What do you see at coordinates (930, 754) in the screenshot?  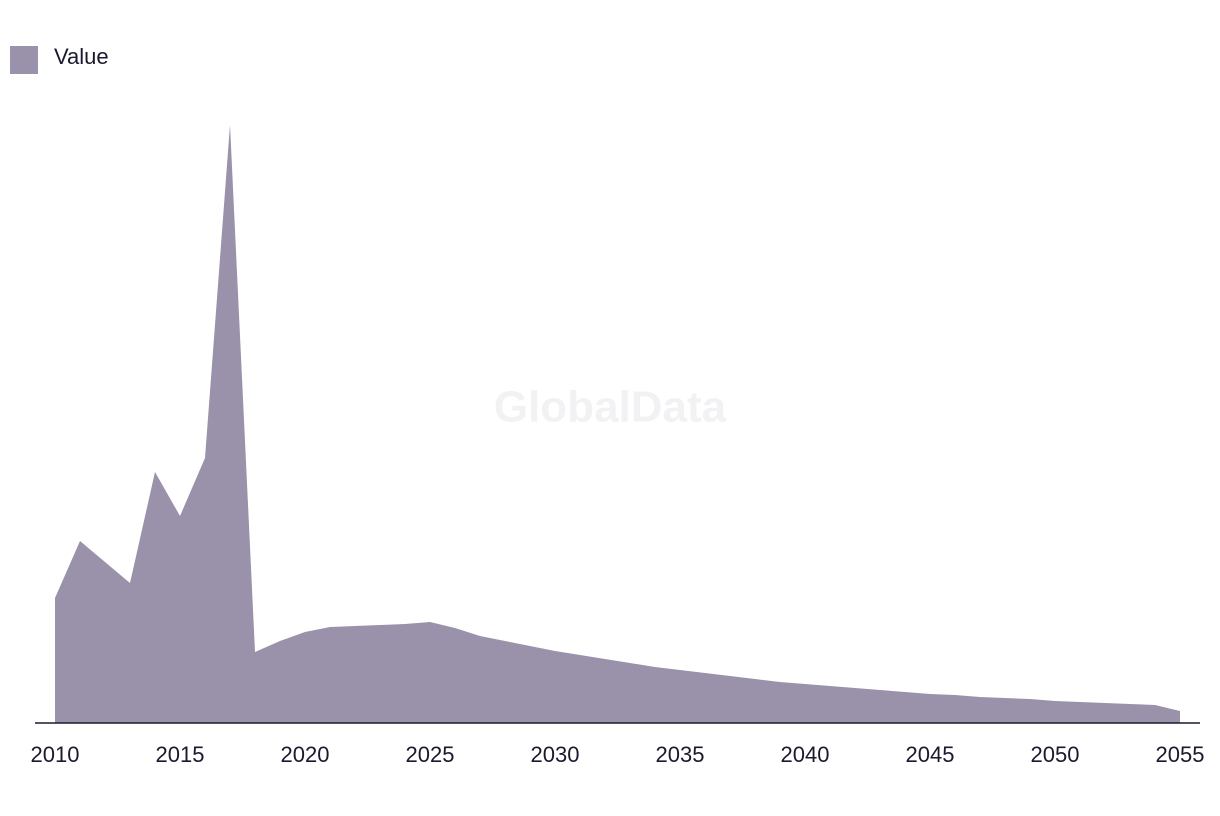 I see `x-tick-label: 2045` at bounding box center [930, 754].